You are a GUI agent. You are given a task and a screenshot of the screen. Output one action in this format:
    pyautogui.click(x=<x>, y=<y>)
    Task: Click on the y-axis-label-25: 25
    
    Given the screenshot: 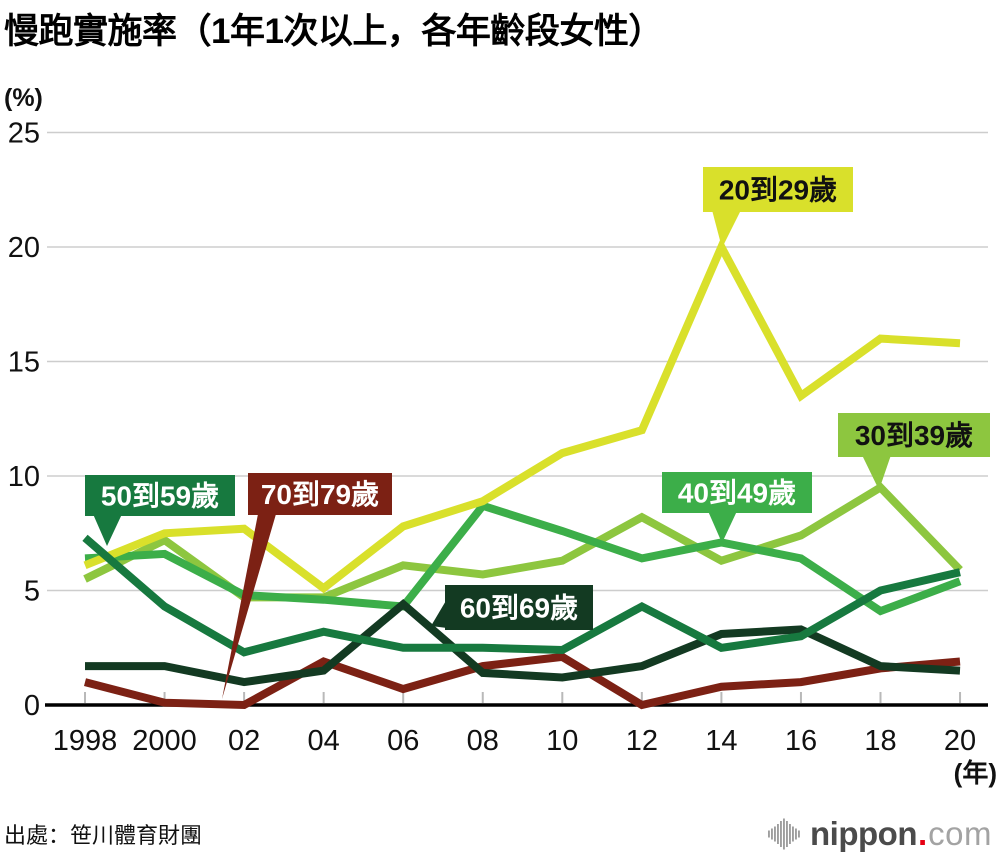 What is the action you would take?
    pyautogui.click(x=24, y=134)
    